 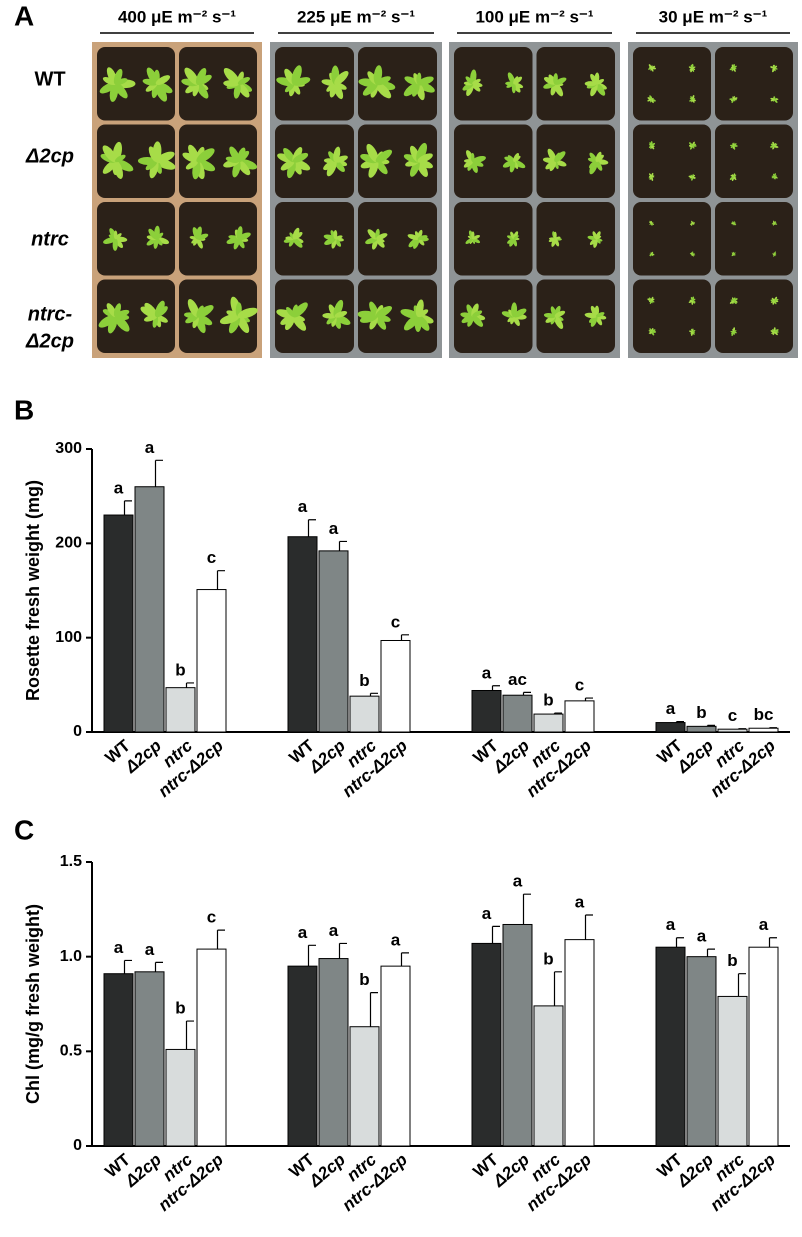 What do you see at coordinates (713, 16) in the screenshot?
I see `column-header: 30 μE m⁻² s⁻¹` at bounding box center [713, 16].